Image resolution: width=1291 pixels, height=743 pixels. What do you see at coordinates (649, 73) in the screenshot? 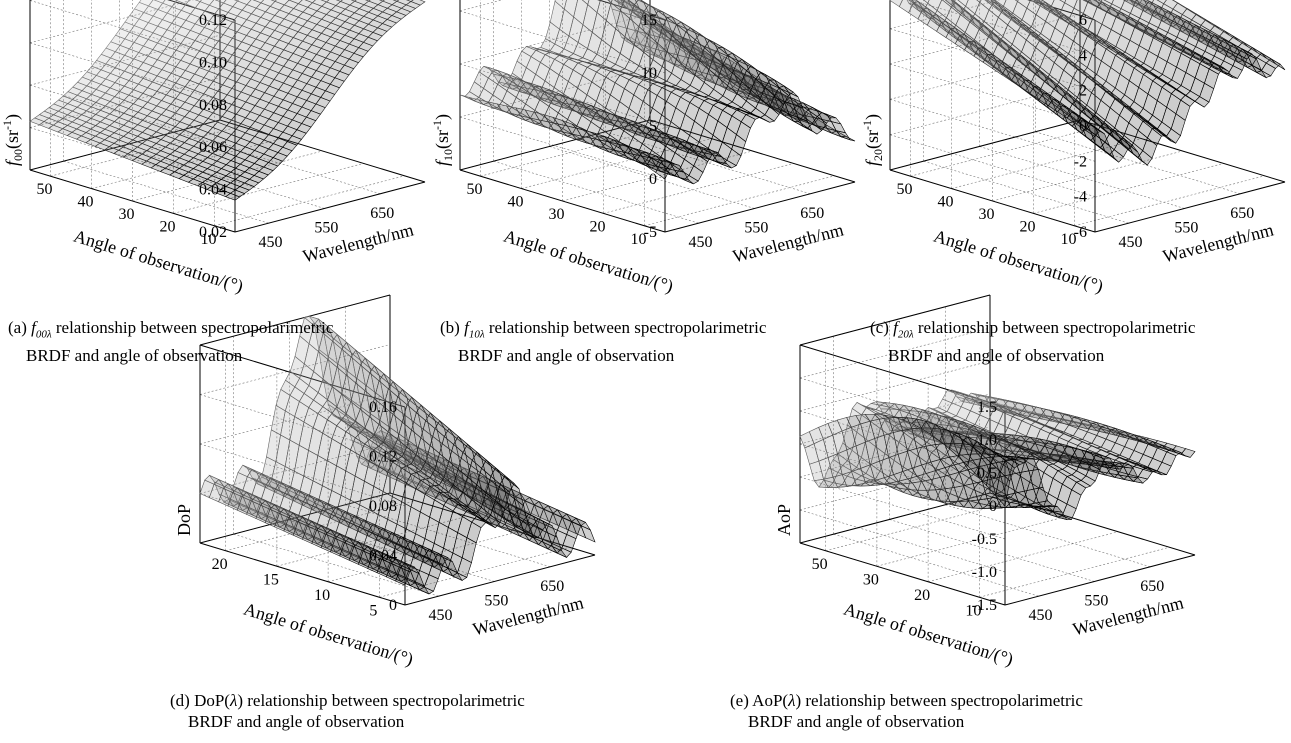
I see `z-tick-label: 10` at bounding box center [649, 73].